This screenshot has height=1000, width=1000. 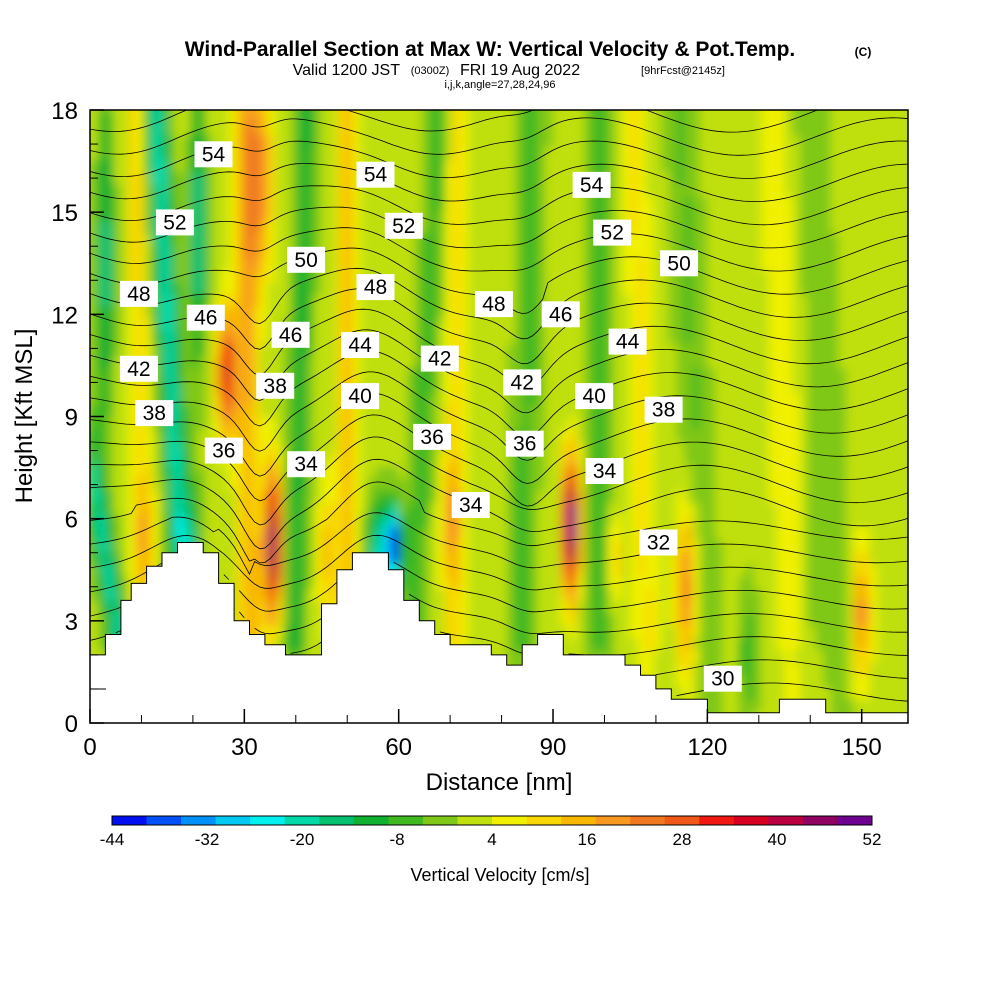 I want to click on y-axis: 0 3 6 9 12 15 18, so click(x=77, y=418).